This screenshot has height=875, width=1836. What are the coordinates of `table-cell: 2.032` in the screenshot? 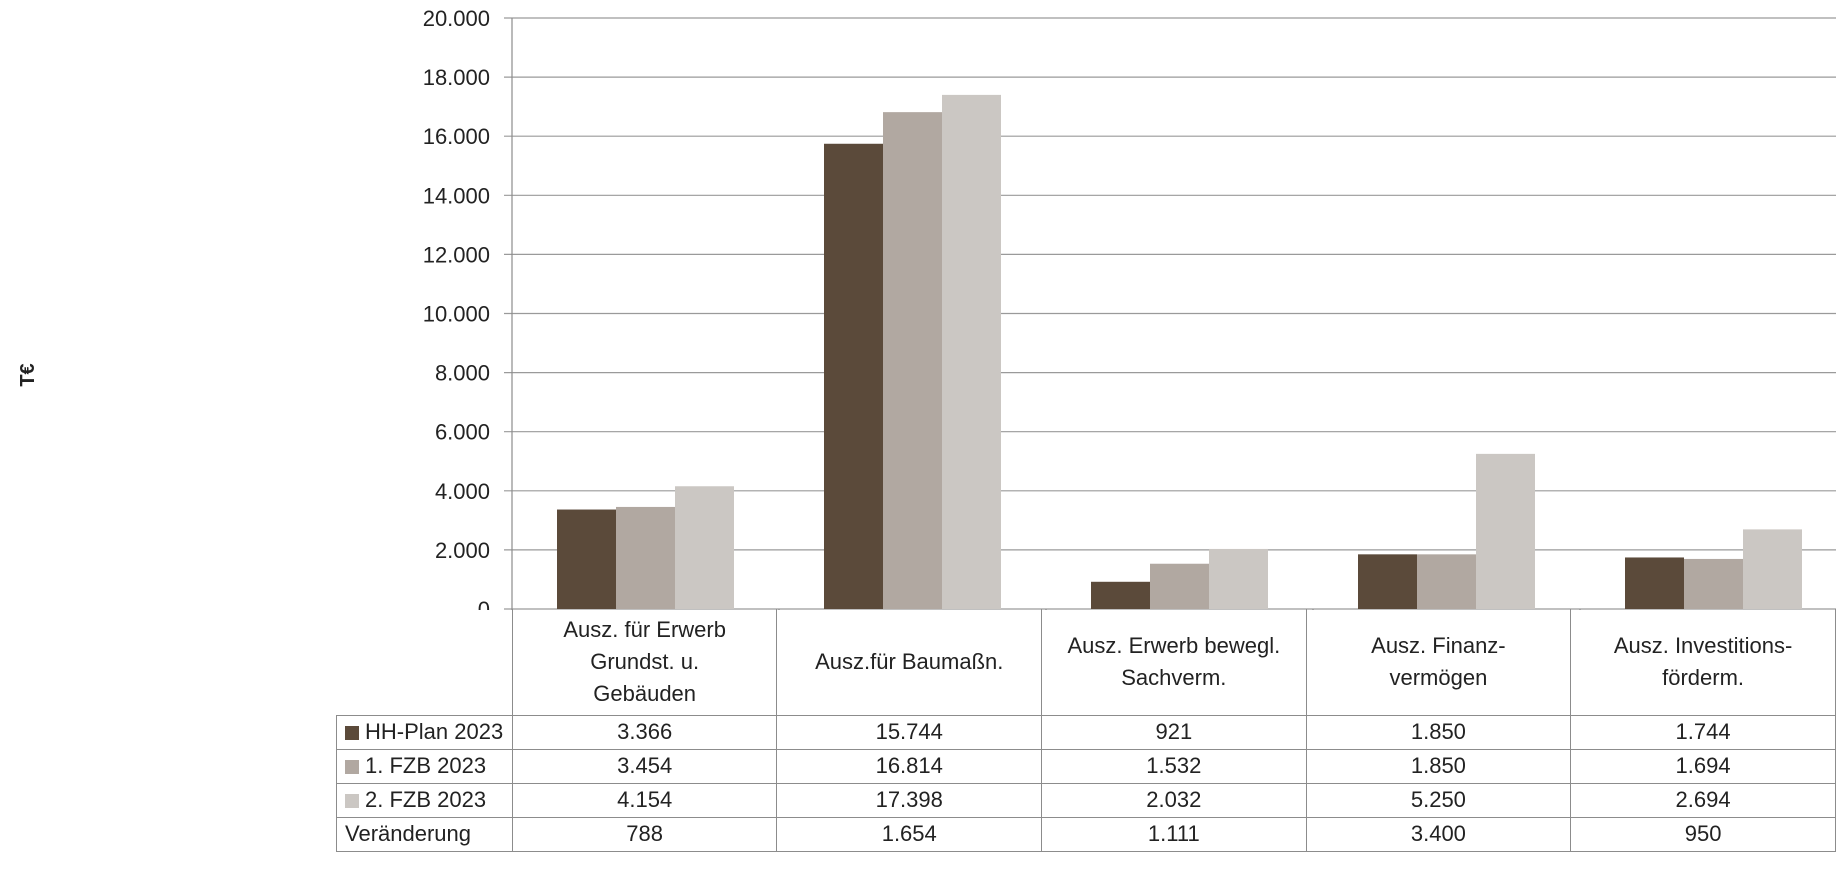 It's located at (1174, 800).